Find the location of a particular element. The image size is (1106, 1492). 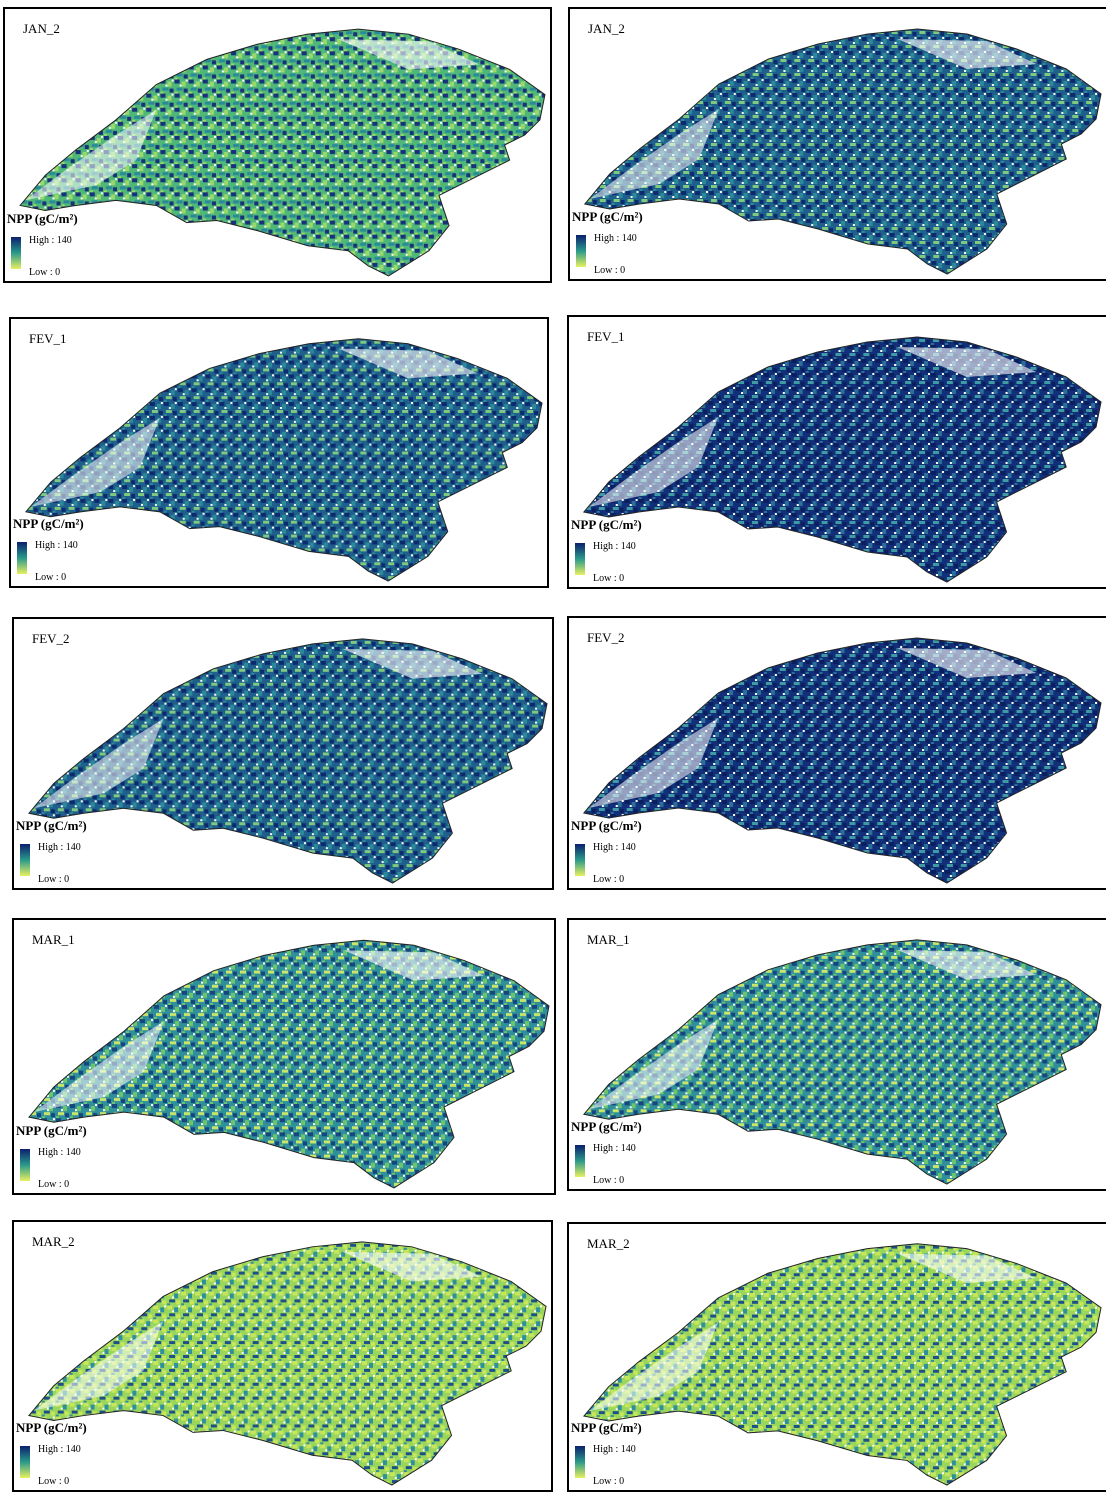

map-panel: MAR_1 NPP (gC/m²) High : 140 Low : 0 is located at coordinates (284, 1056).